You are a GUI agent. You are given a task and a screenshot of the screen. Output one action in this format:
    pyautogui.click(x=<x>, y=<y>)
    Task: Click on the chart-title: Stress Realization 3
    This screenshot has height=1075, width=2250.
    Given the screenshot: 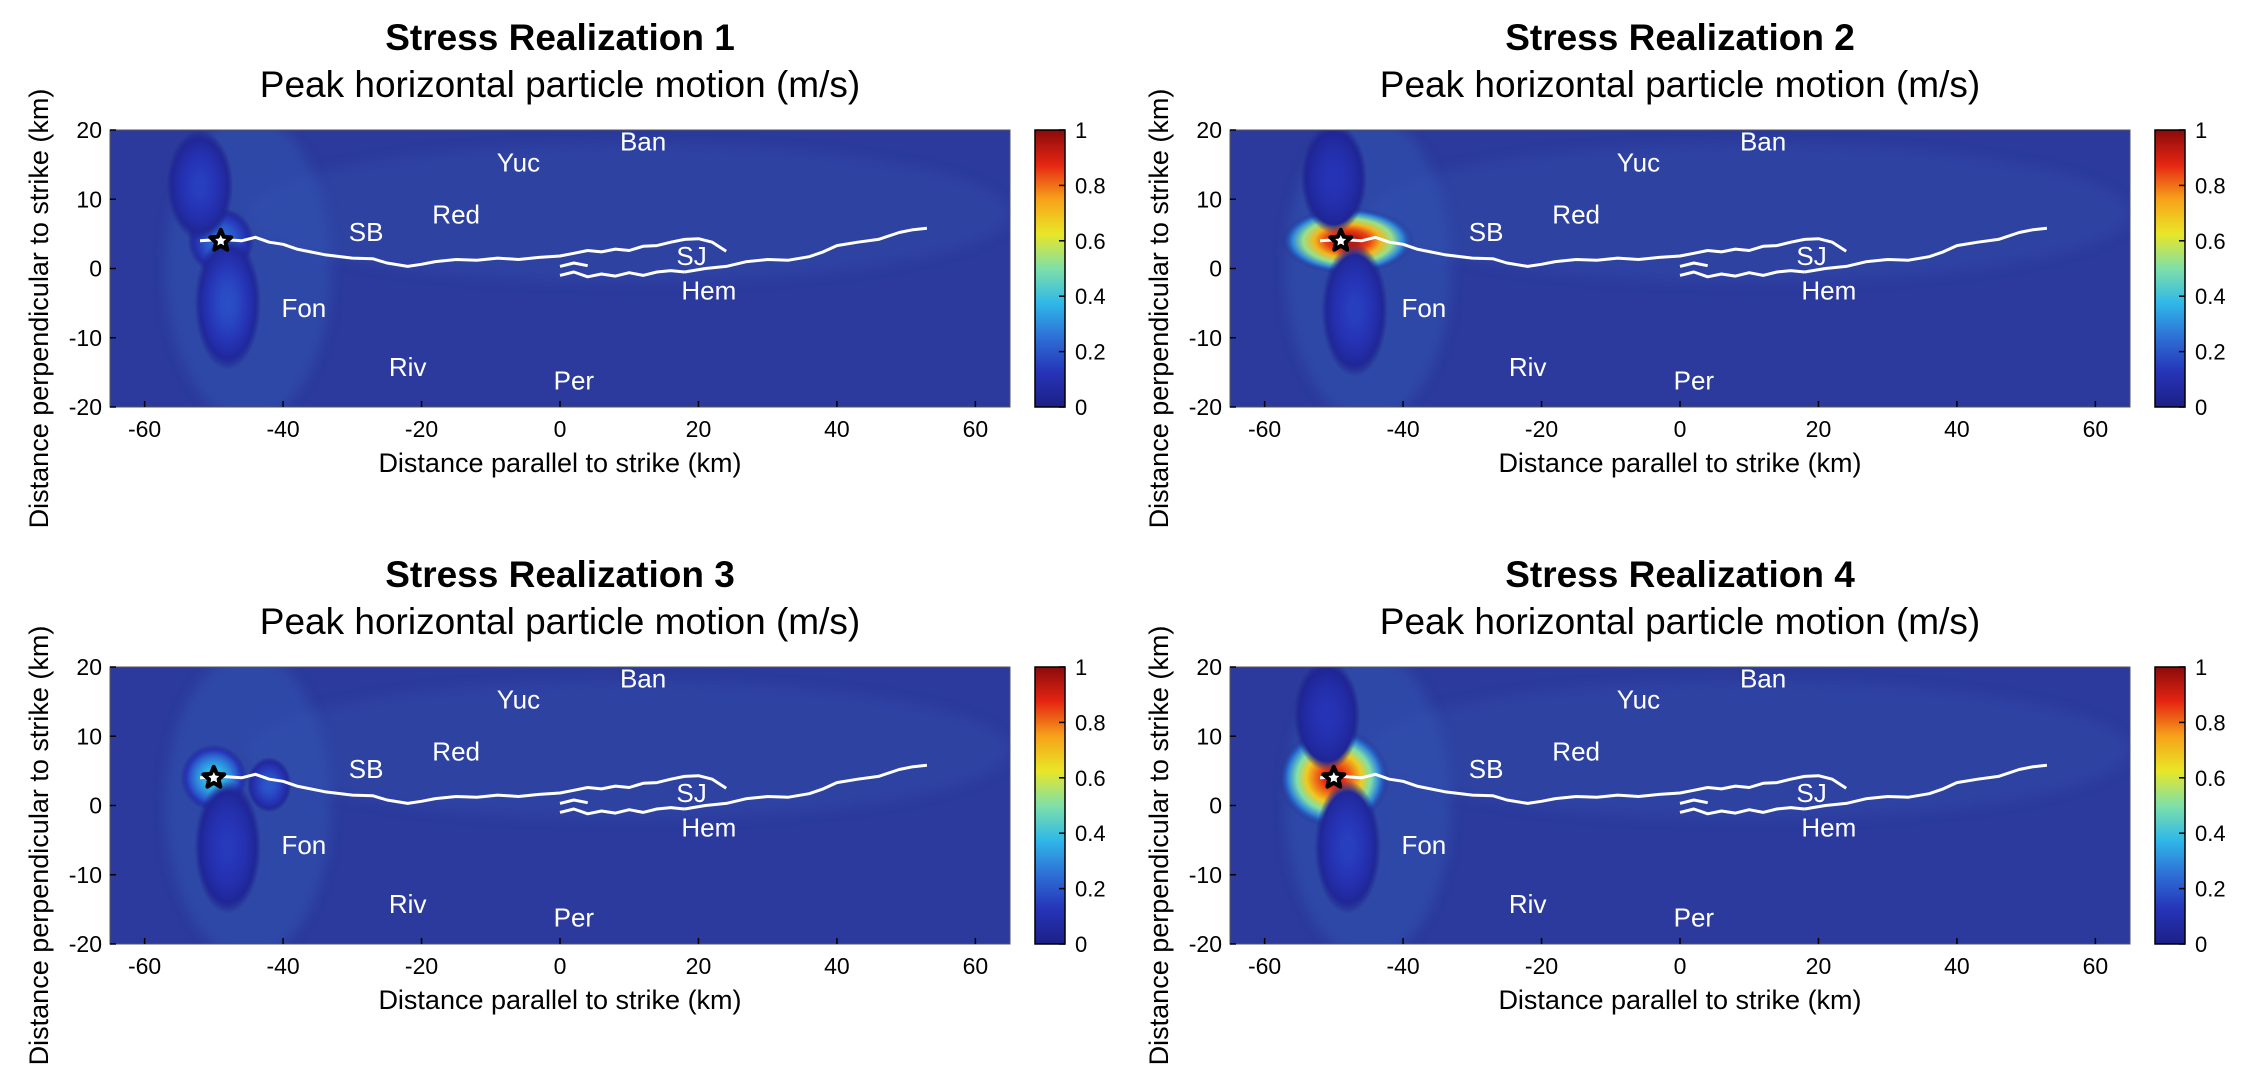 What is the action you would take?
    pyautogui.click(x=560, y=574)
    